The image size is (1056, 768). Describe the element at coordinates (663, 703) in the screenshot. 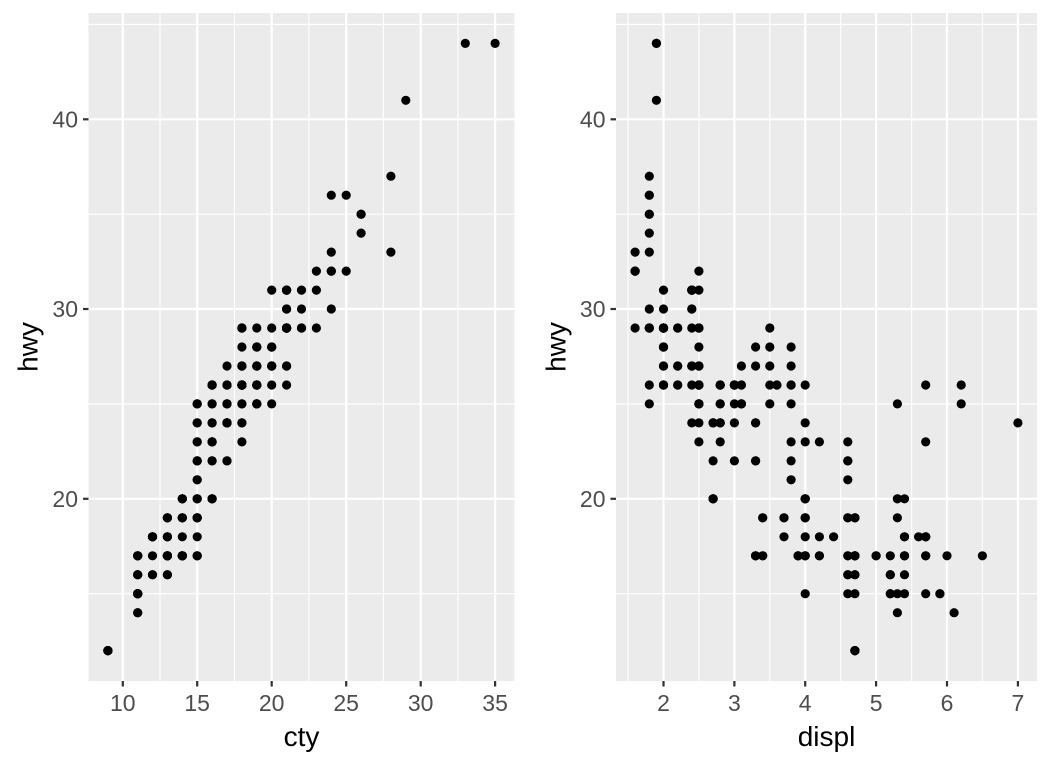

I see `x-tick-label: 2` at that location.